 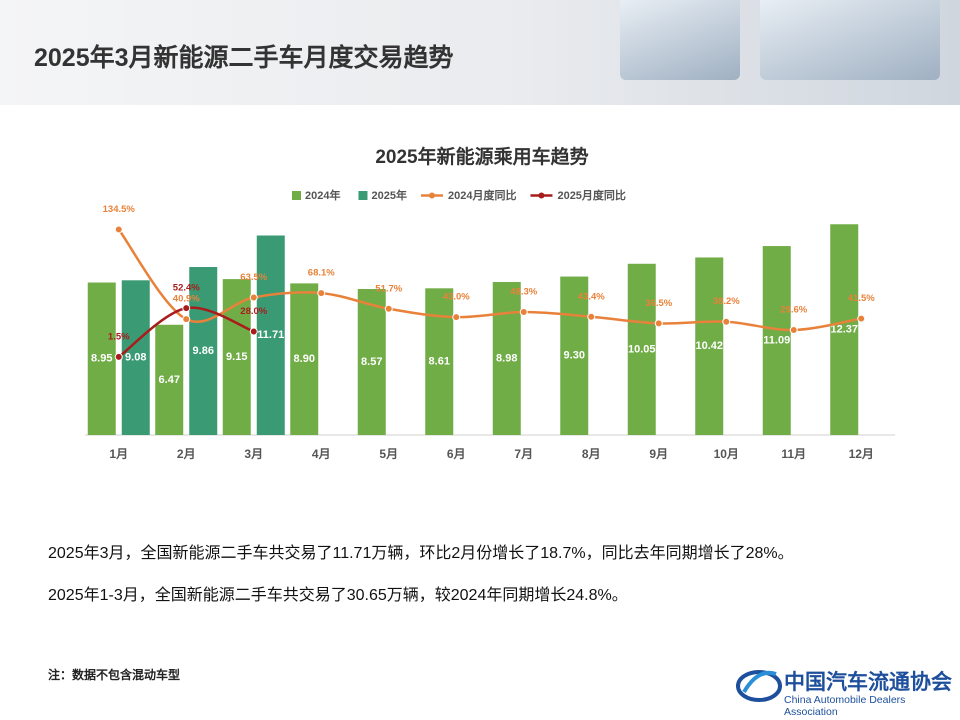 I want to click on bar-label: 9.86, so click(x=203, y=351).